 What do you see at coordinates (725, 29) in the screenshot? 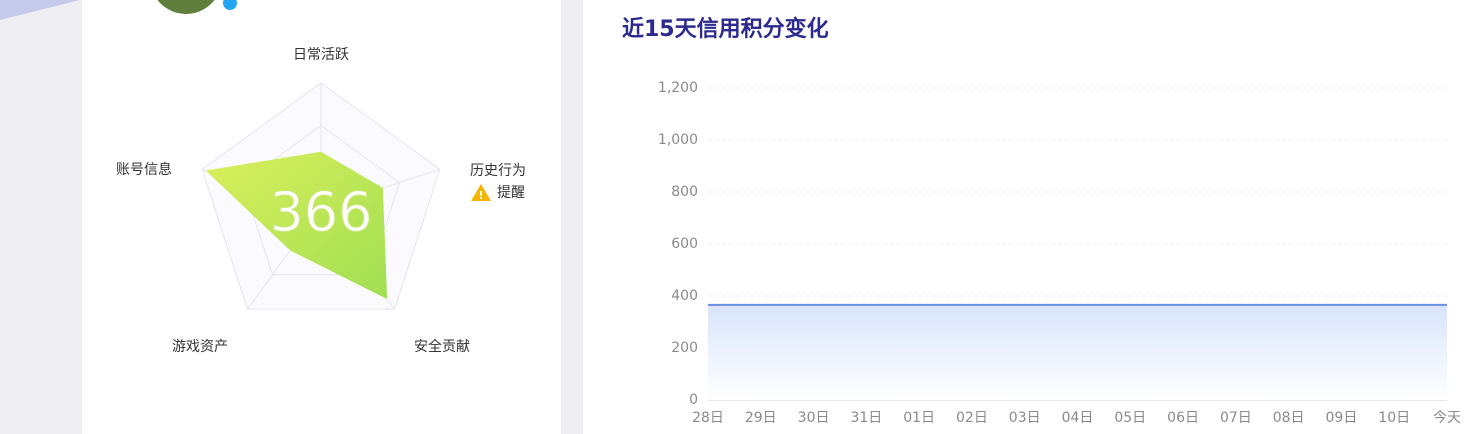
I see `chart-title: 近15天信用积分变化` at bounding box center [725, 29].